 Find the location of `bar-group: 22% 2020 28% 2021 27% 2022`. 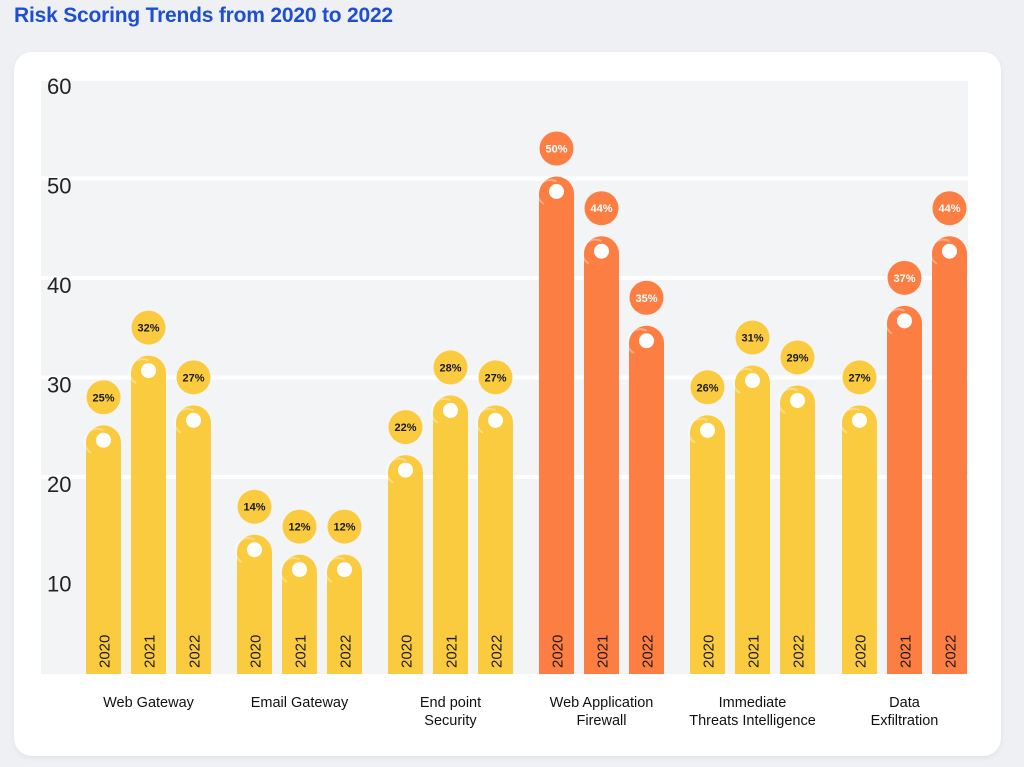

bar-group: 22% 2020 28% 2021 27% 2022 is located at coordinates (449, 512).